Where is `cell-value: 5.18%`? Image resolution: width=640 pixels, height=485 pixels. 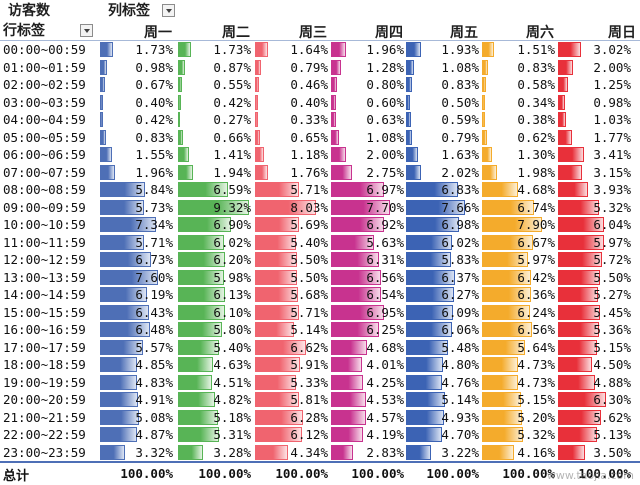
cell-value: 5.18% is located at coordinates (232, 417).